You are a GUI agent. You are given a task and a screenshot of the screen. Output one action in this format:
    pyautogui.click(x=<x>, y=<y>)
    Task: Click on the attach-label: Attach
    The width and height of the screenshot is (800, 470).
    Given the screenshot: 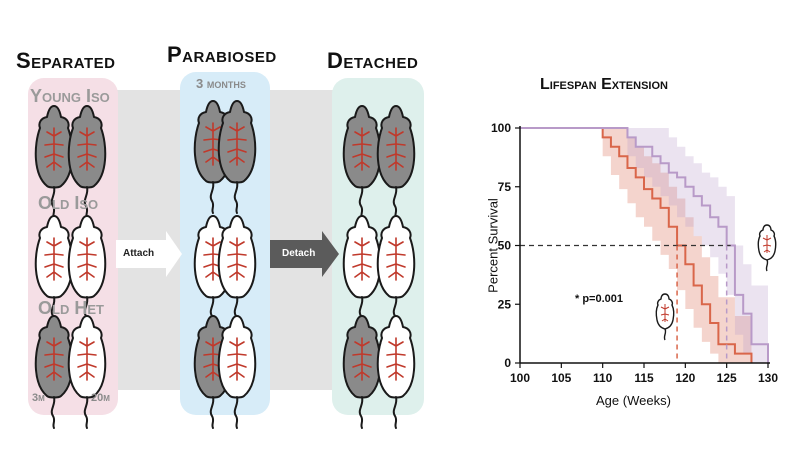 What is the action you would take?
    pyautogui.click(x=139, y=253)
    